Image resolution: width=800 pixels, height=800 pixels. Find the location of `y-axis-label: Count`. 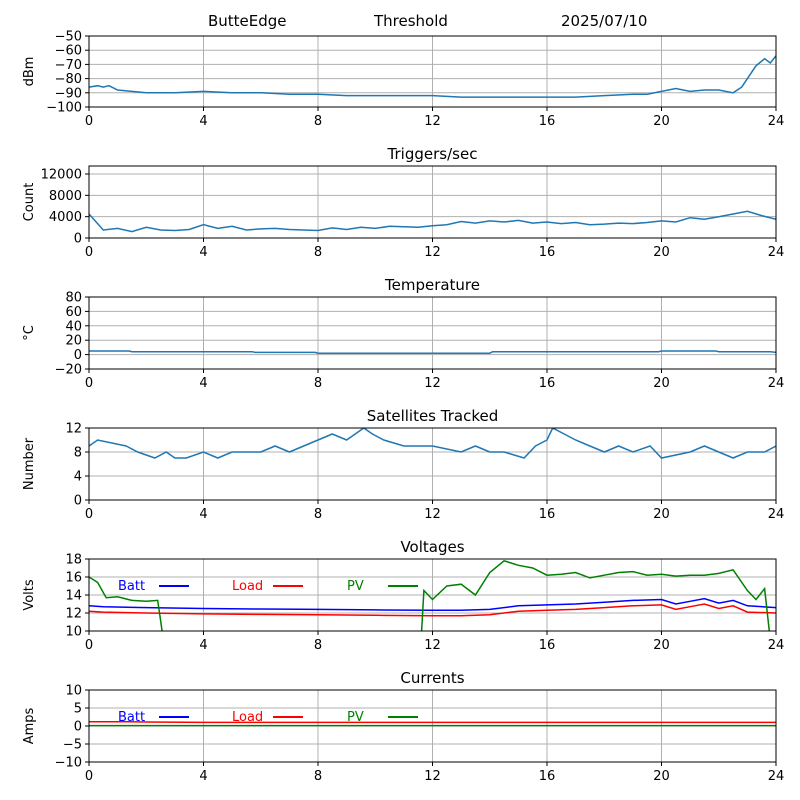

y-axis-label: Count is located at coordinates (29, 202).